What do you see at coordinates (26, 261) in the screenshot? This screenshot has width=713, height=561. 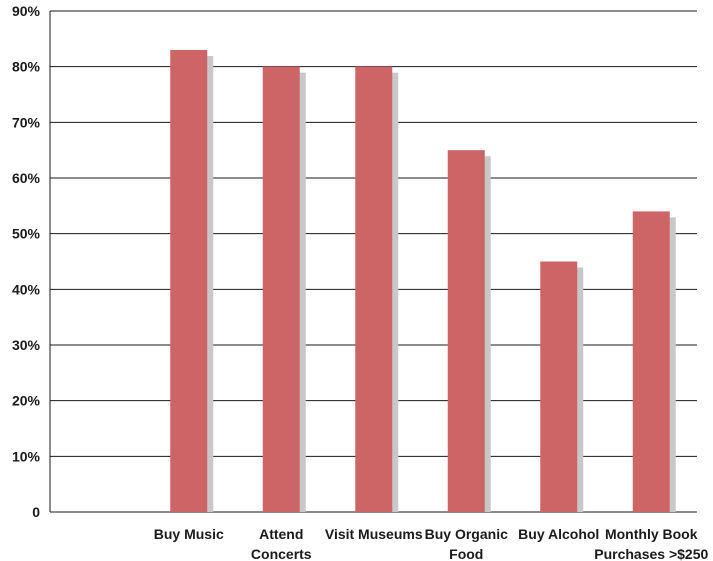 I see `y-axis-tick-labels: 0 10% 20% 30% 40% 50% 60% 70% 80% 90%` at bounding box center [26, 261].